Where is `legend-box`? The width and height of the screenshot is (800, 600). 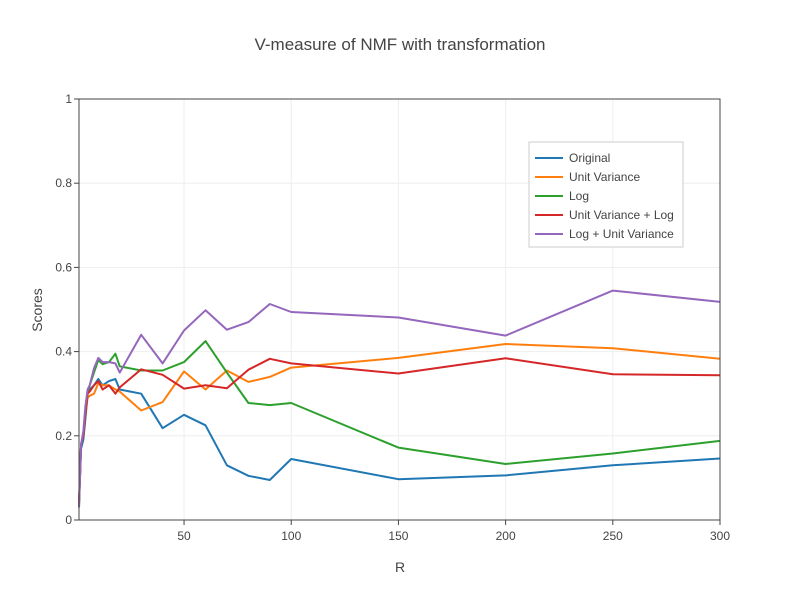
legend-box is located at coordinates (606, 194).